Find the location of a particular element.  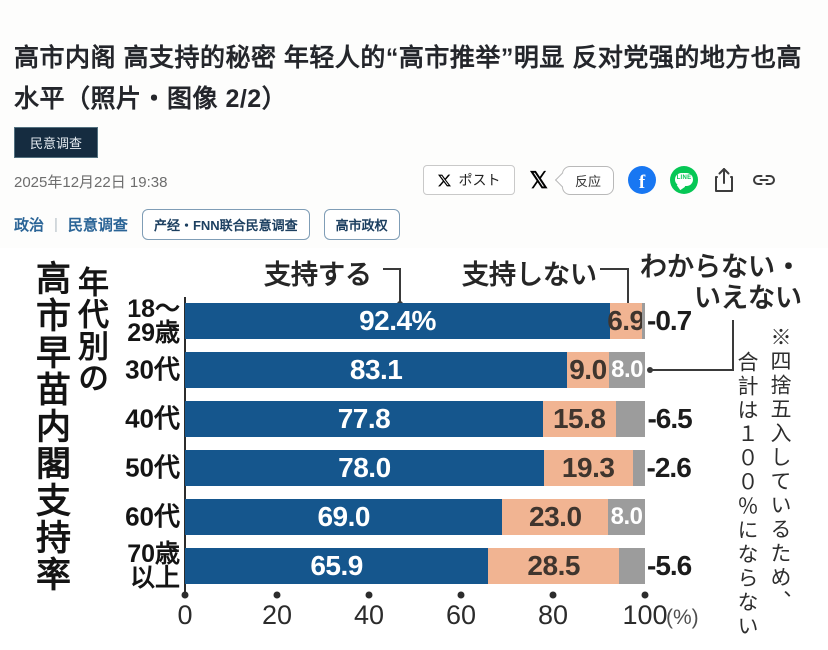

category-badge: 民意调查 is located at coordinates (56, 142).